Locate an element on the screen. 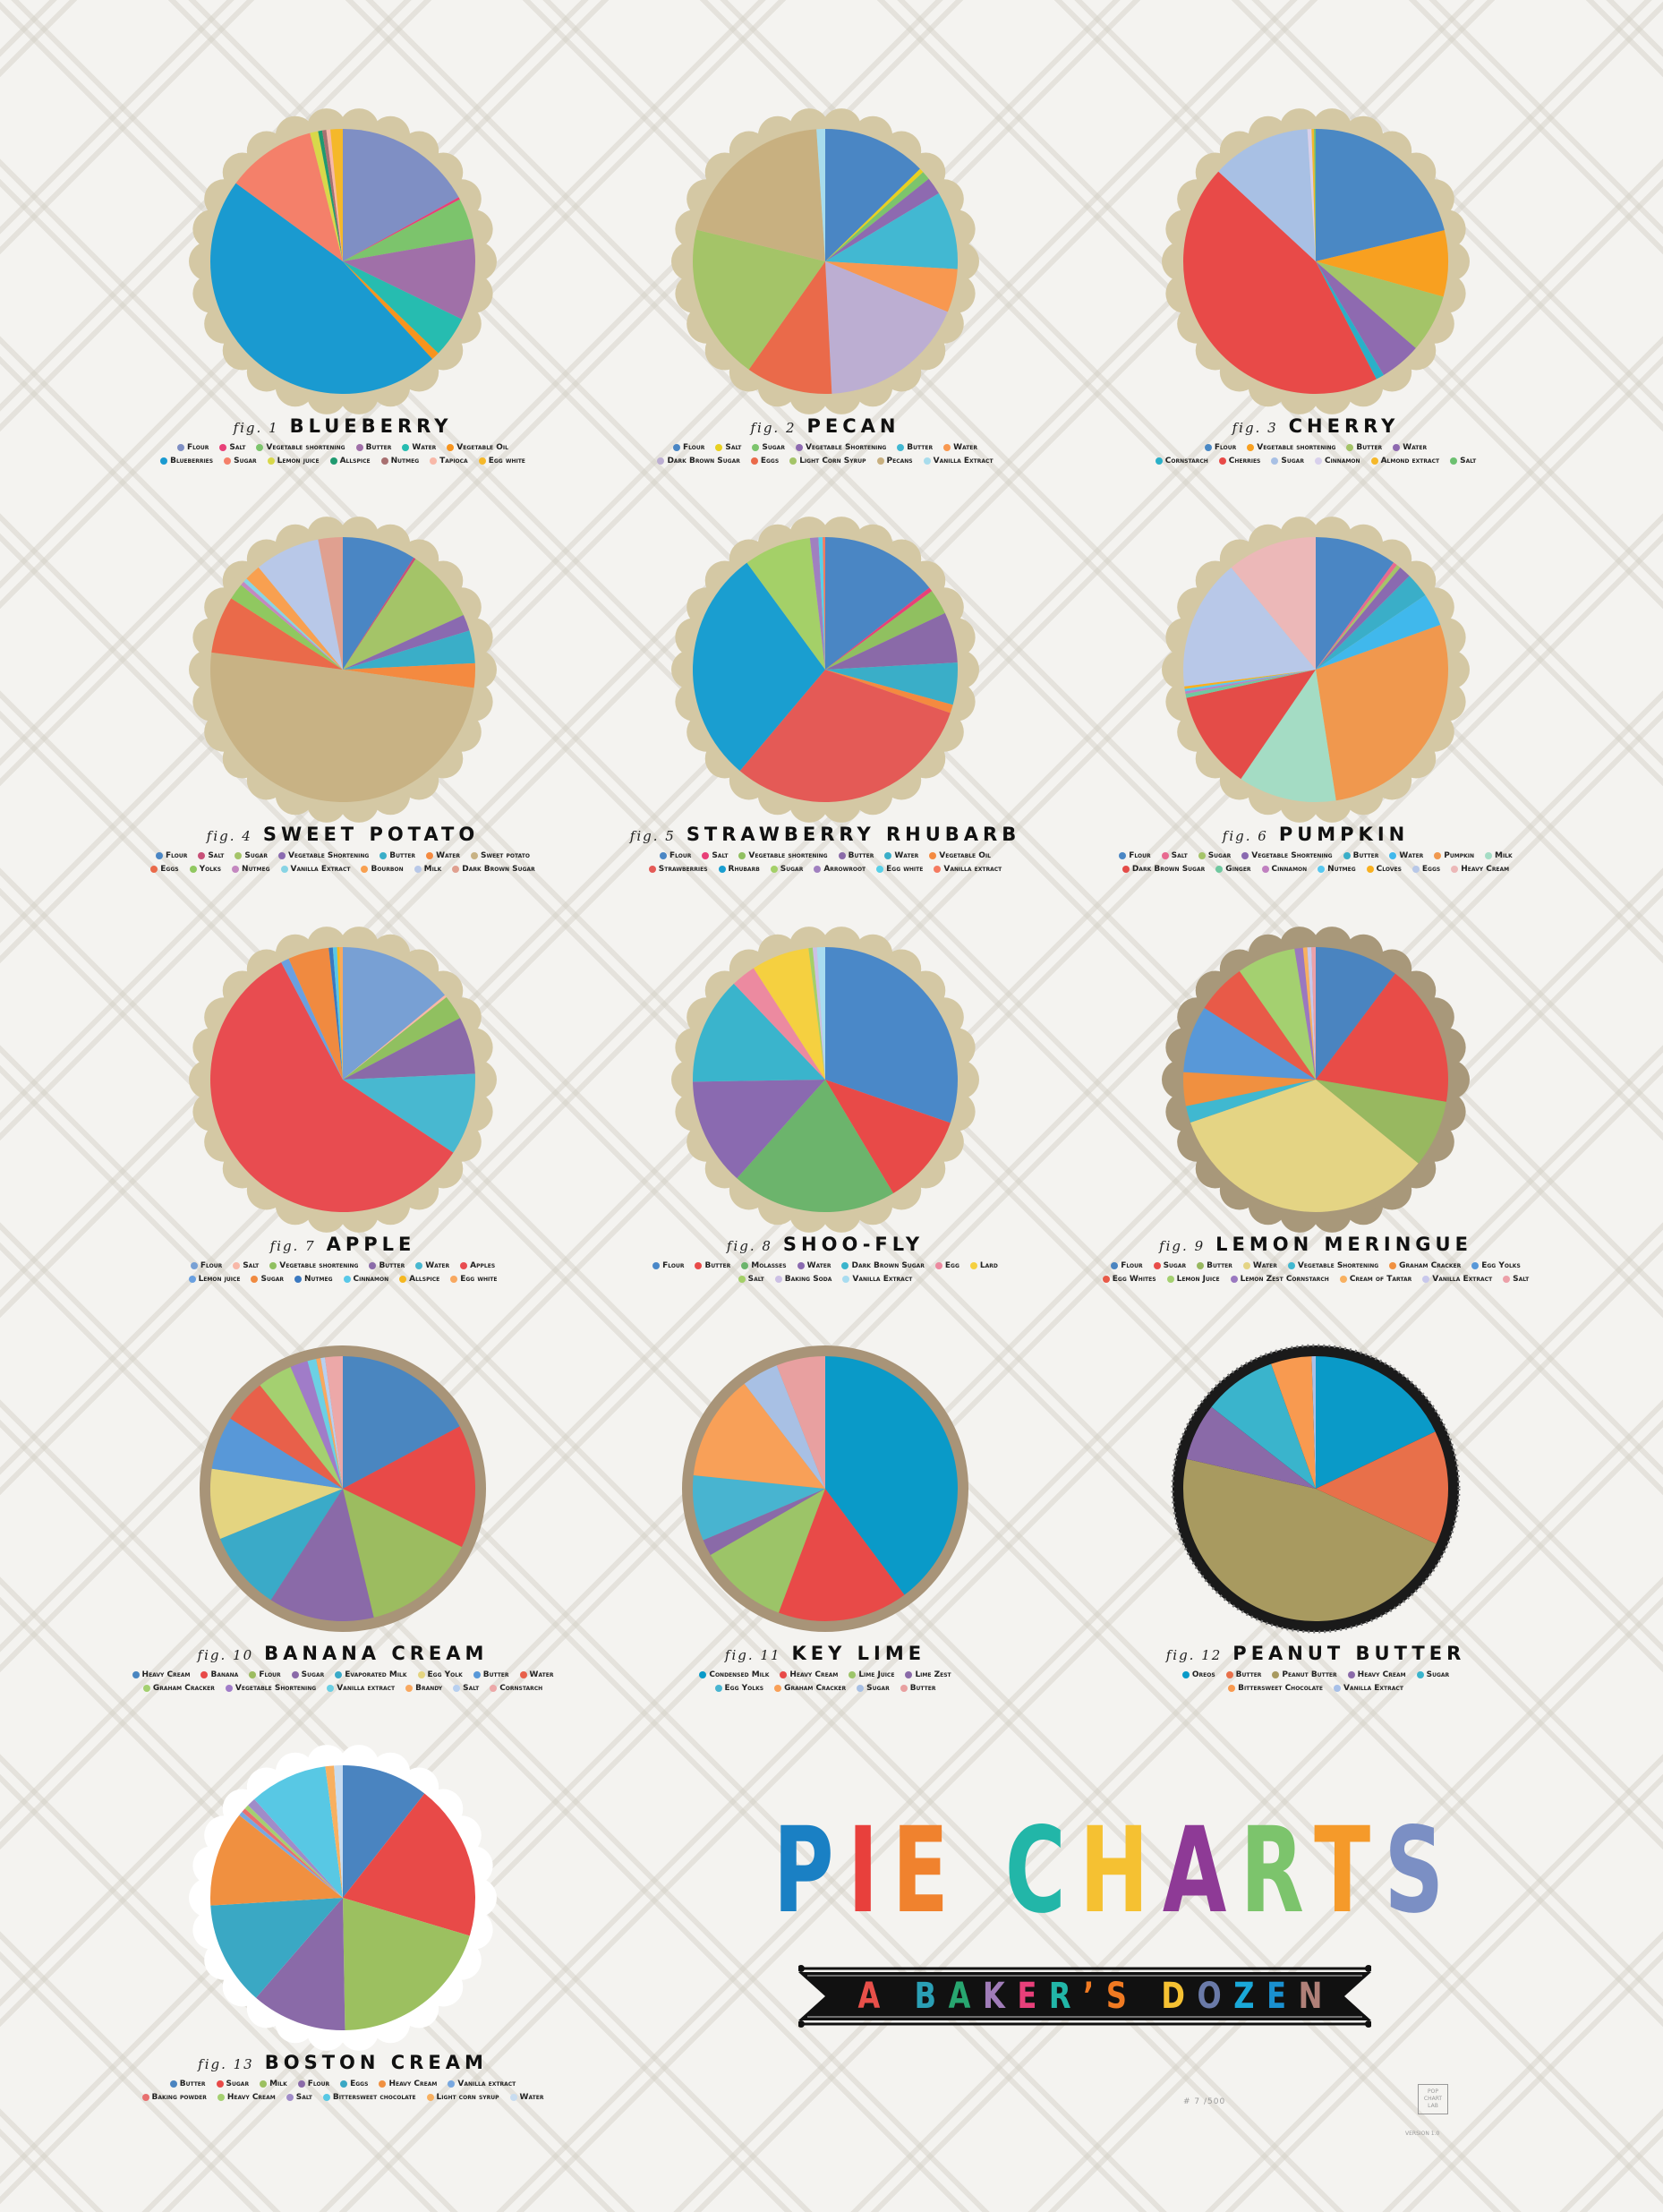 The height and width of the screenshot is (2212, 1663). pie-slice-sugar is located at coordinates (785, 603).